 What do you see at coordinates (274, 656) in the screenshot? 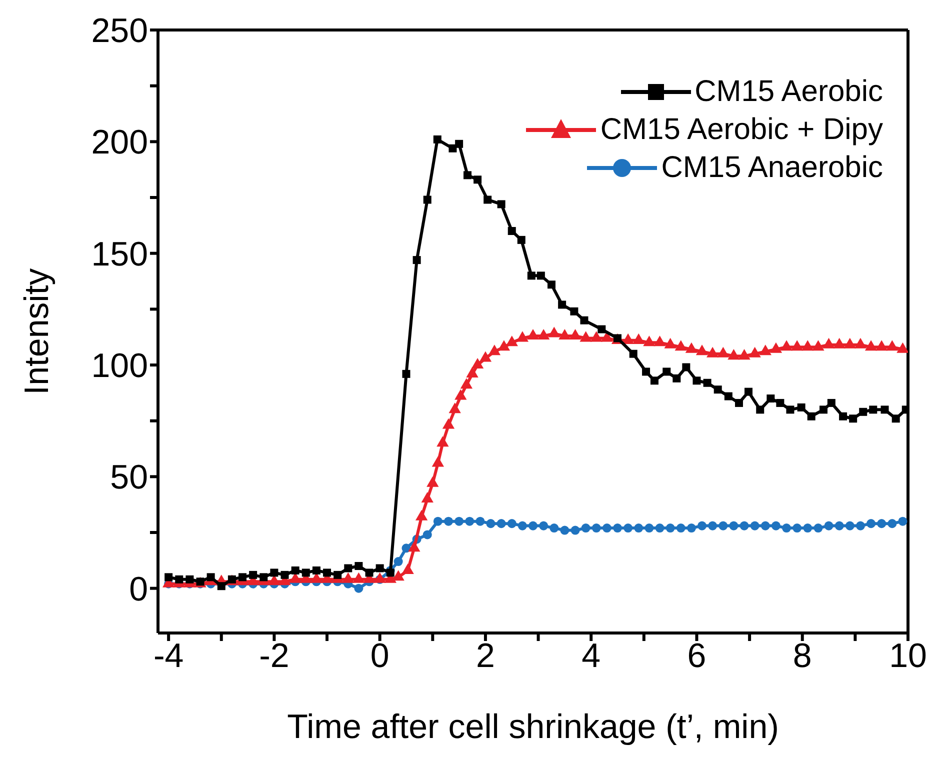
I see `x-tick-label: -2` at bounding box center [274, 656].